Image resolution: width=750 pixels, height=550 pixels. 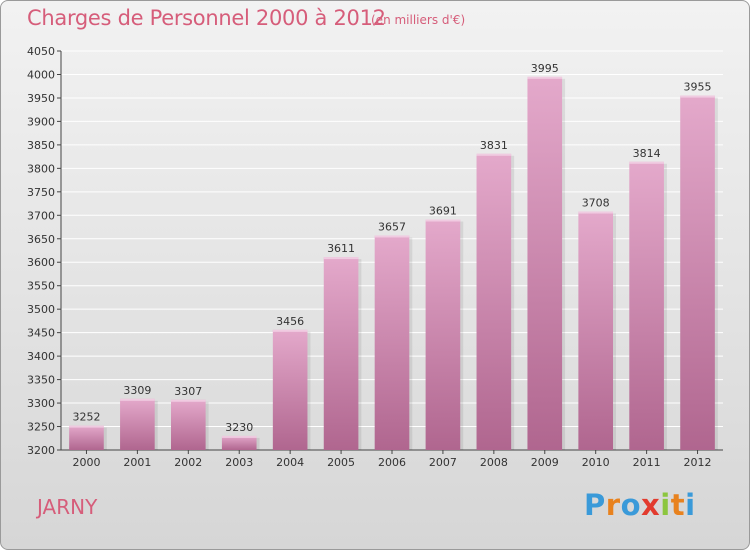 I want to click on y-tick-label: 3600, so click(x=41, y=262).